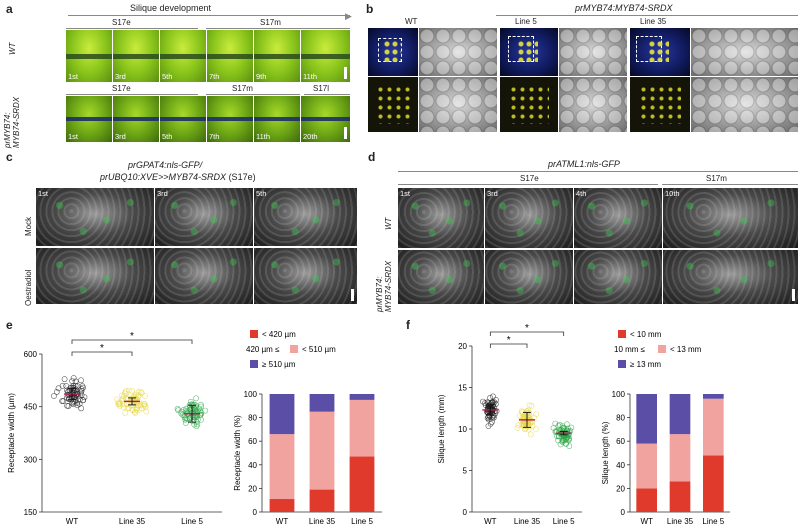 This screenshot has width=800, height=530. I want to click on e-stack-ytick-label-4: 80, so click(252, 418).